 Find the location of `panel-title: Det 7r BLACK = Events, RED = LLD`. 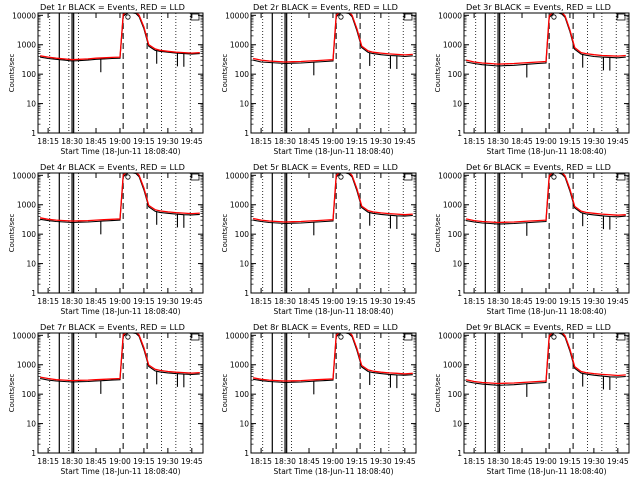

panel-title: Det 7r BLACK = Events, RED = LLD is located at coordinates (112, 327).